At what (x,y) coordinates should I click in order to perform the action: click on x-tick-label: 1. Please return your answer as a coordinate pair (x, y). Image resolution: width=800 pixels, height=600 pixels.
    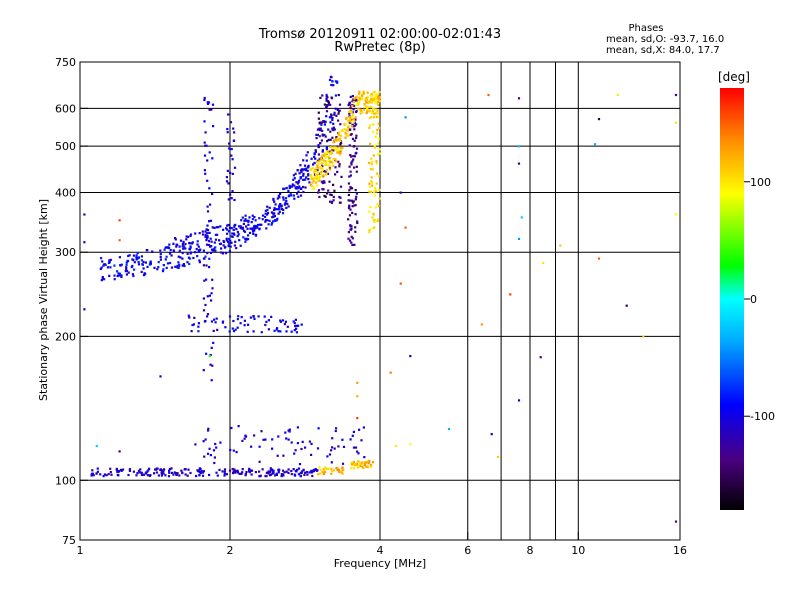
    Looking at the image, I should click on (80, 550).